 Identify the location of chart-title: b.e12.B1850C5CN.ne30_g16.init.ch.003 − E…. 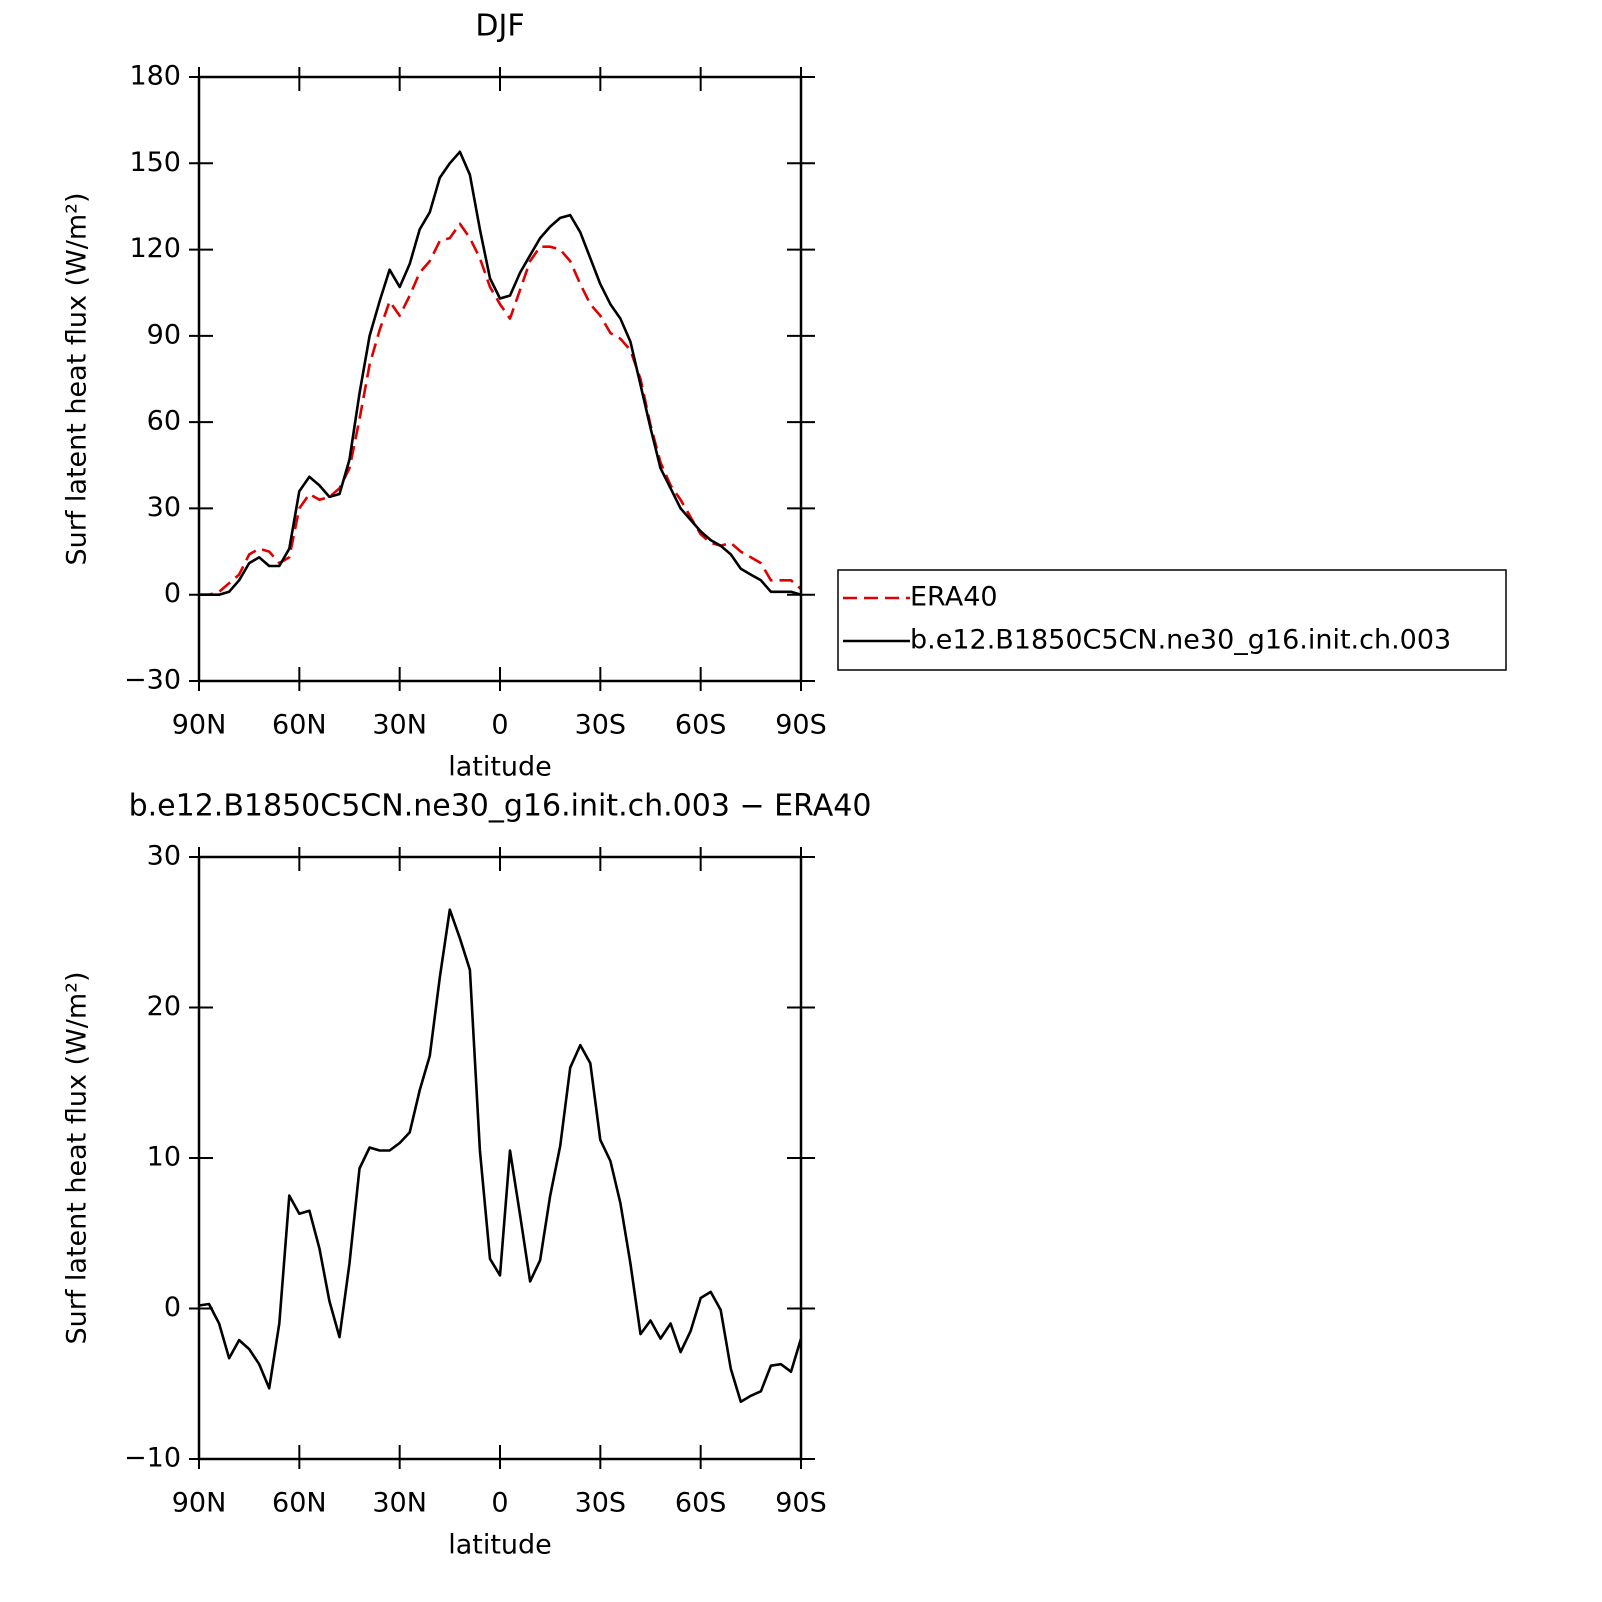
(500, 806).